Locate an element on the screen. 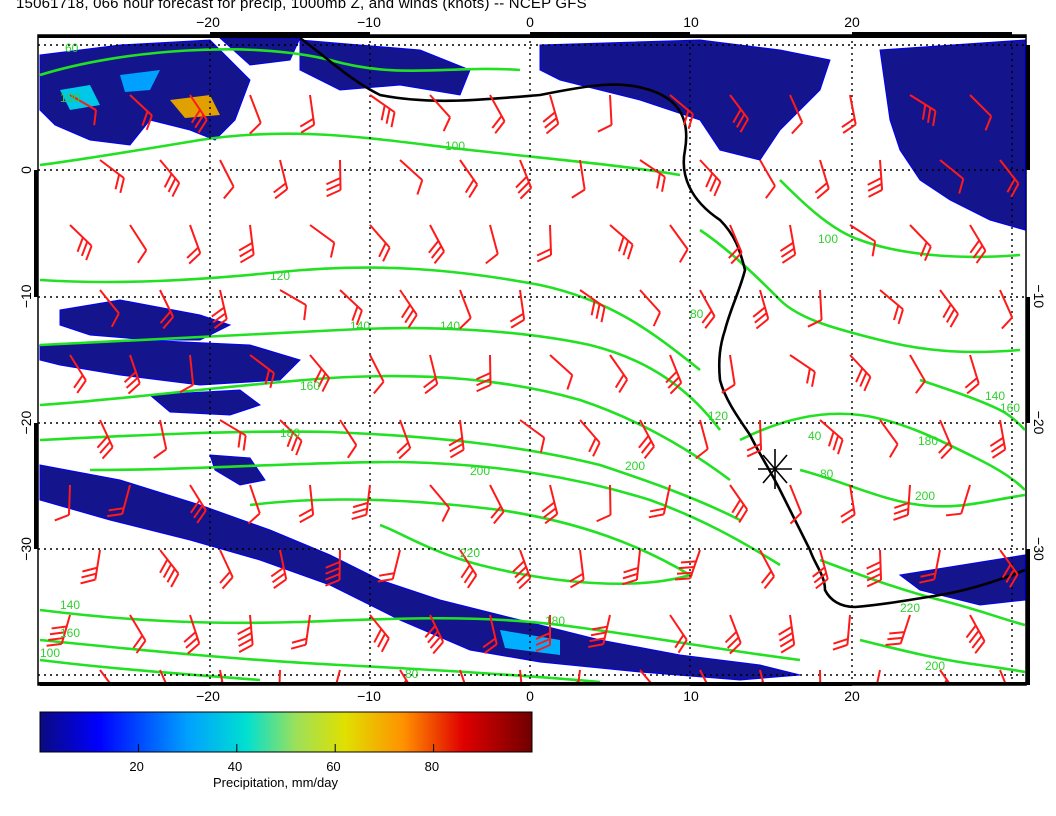  bottom-longitude-labels: −20 −10 0 10 20 is located at coordinates (528, 696).